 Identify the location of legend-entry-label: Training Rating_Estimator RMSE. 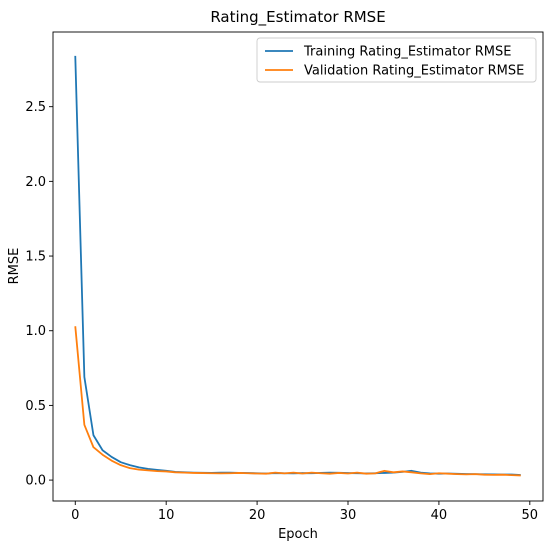
(407, 52).